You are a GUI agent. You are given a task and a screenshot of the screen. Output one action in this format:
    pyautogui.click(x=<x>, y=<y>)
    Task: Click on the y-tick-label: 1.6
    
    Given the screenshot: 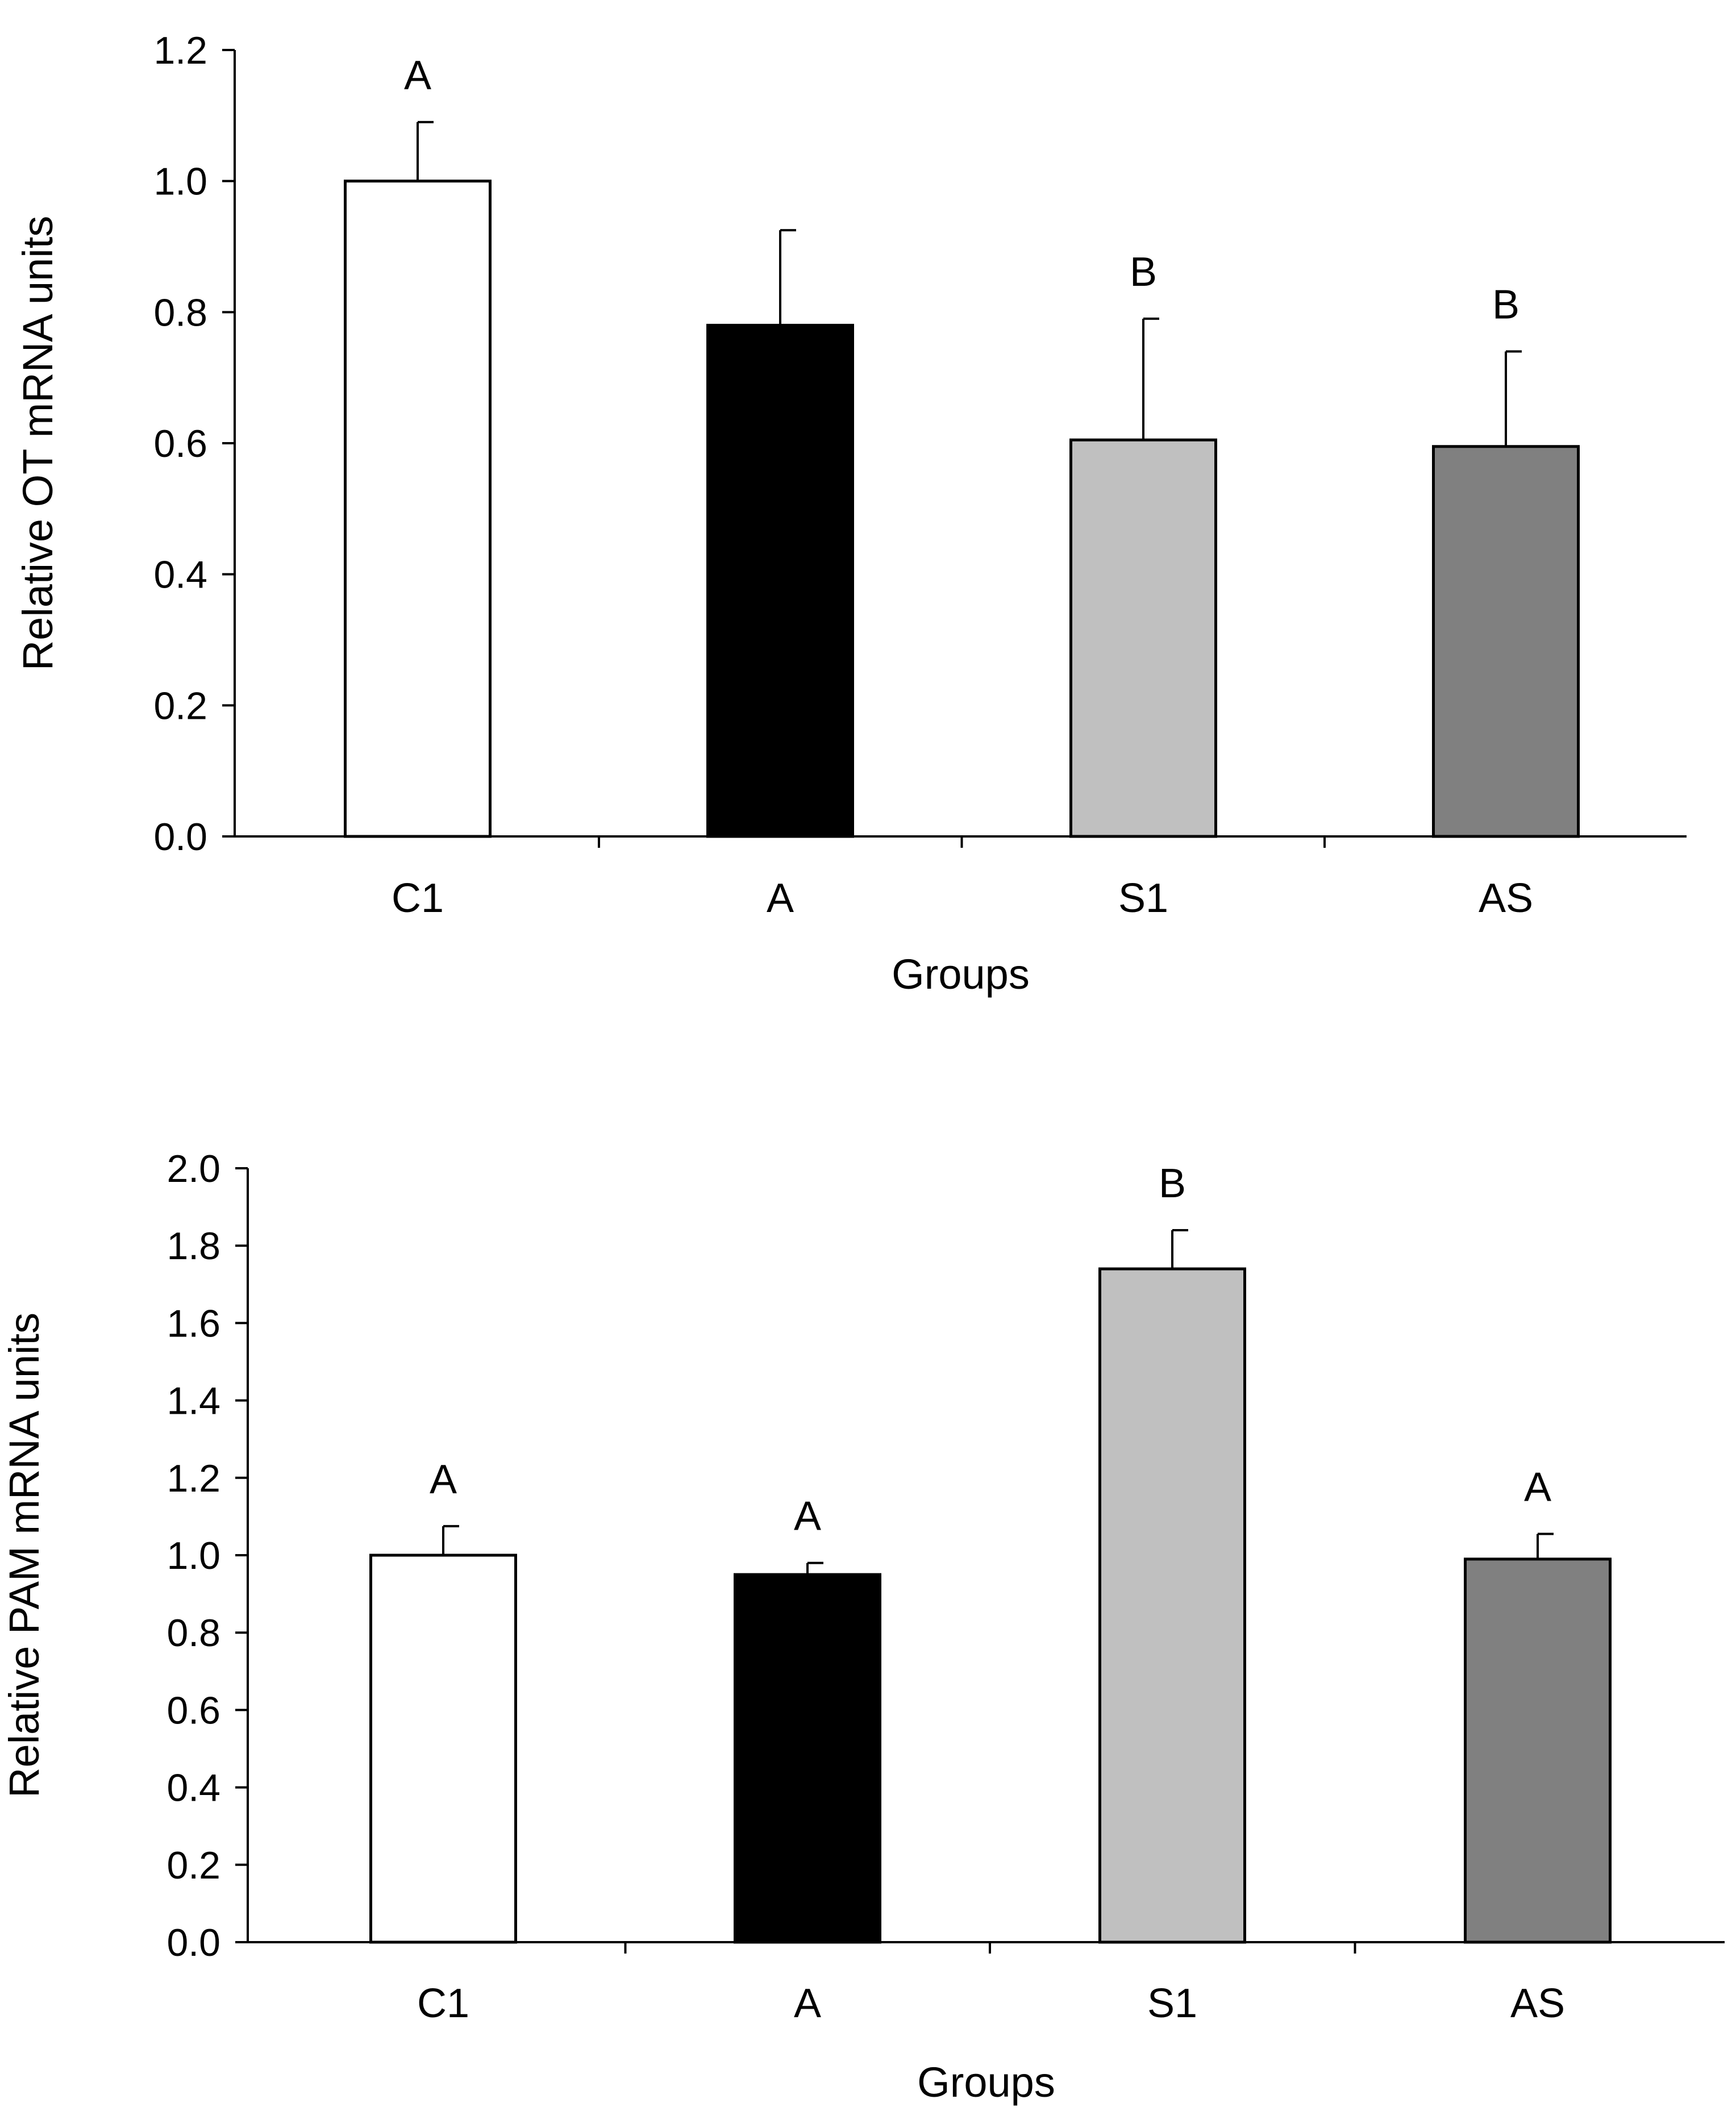 What is the action you would take?
    pyautogui.click(x=193, y=1323)
    